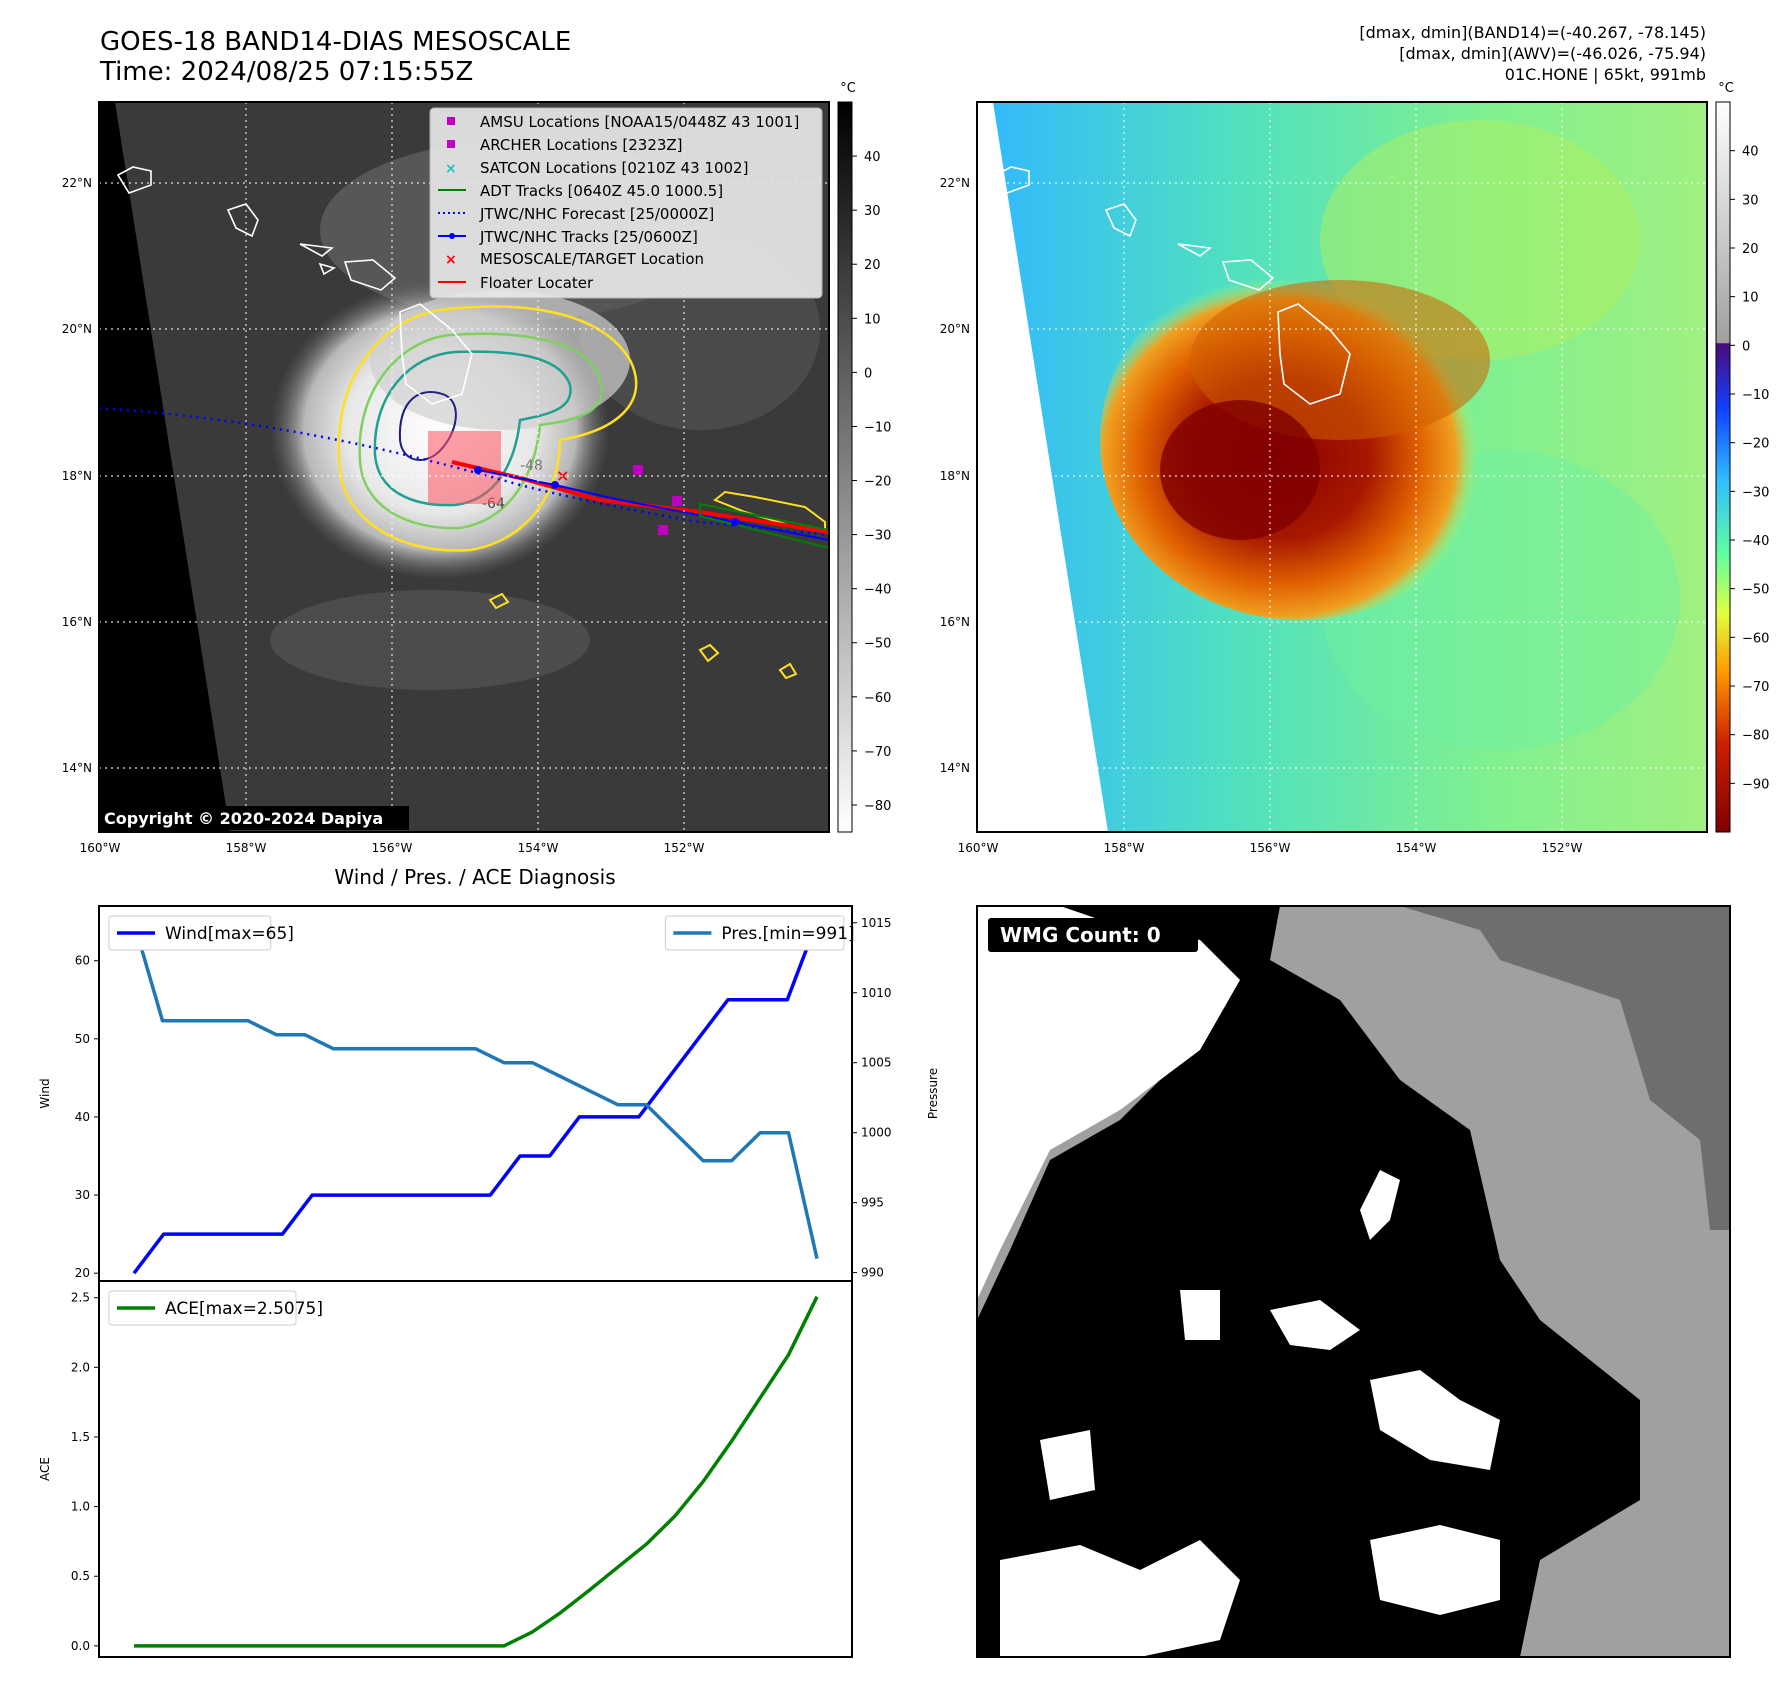 This screenshot has height=1690, width=1792. Describe the element at coordinates (1755, 687) in the screenshot. I see `awv-colorbar-tick-label: −70` at that location.